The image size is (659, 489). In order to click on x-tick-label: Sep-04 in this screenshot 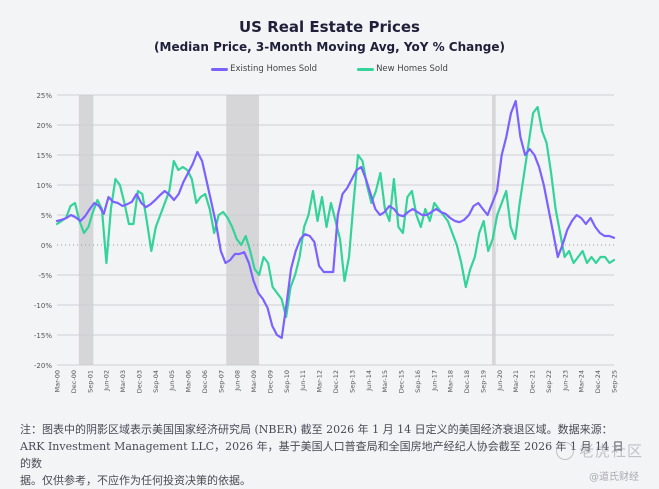, I will do `click(156, 381)`.